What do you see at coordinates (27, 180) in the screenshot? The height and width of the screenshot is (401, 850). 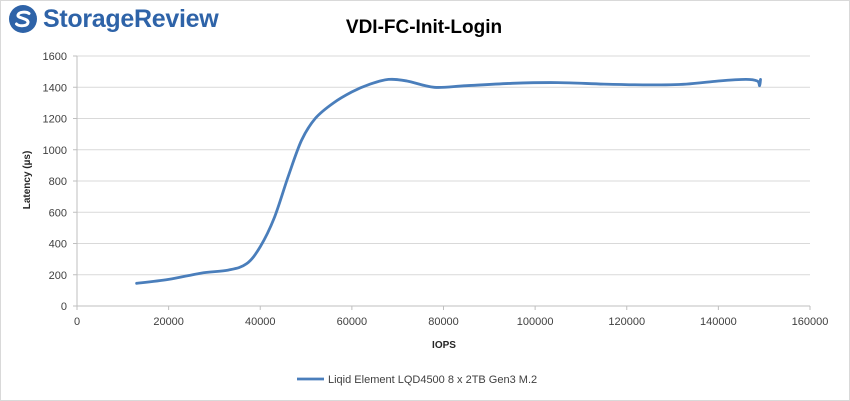 I see `y-axis-title: Latency (µs)` at bounding box center [27, 180].